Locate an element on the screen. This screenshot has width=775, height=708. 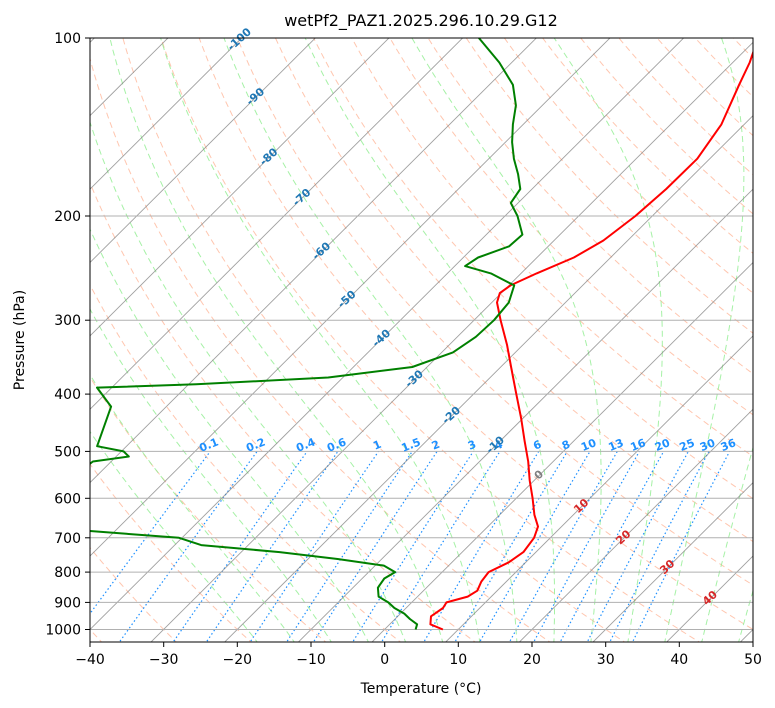
x-tick-label: −30 is located at coordinates (164, 660).